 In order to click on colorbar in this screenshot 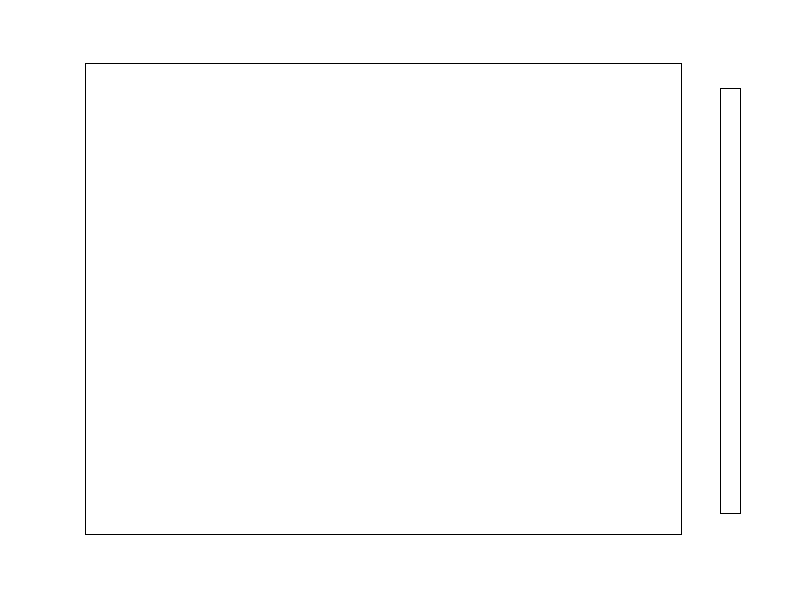, I will do `click(730, 301)`.